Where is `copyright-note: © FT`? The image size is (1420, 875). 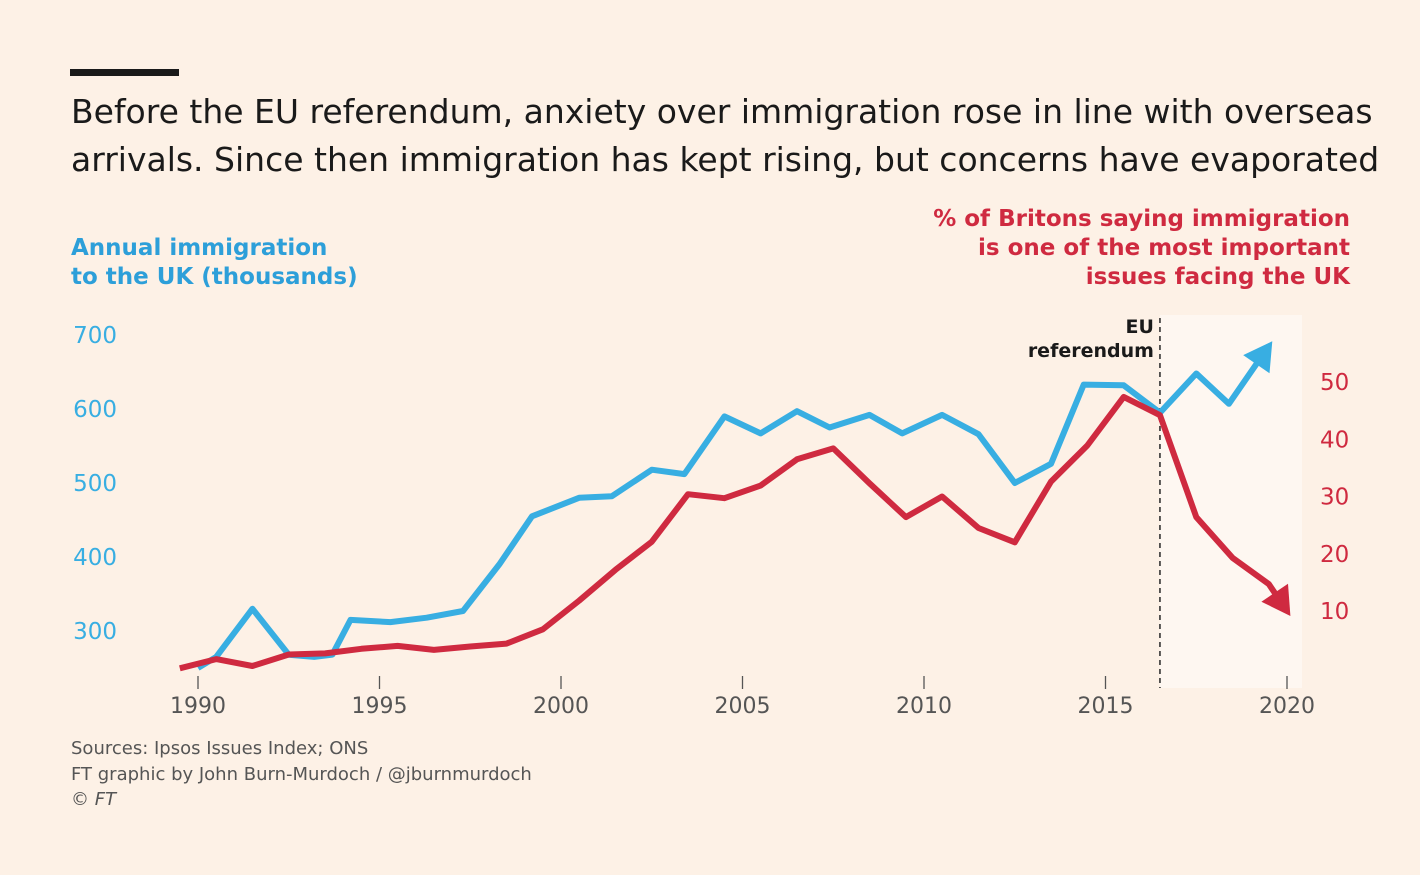
copyright-note: © FT is located at coordinates (94, 799).